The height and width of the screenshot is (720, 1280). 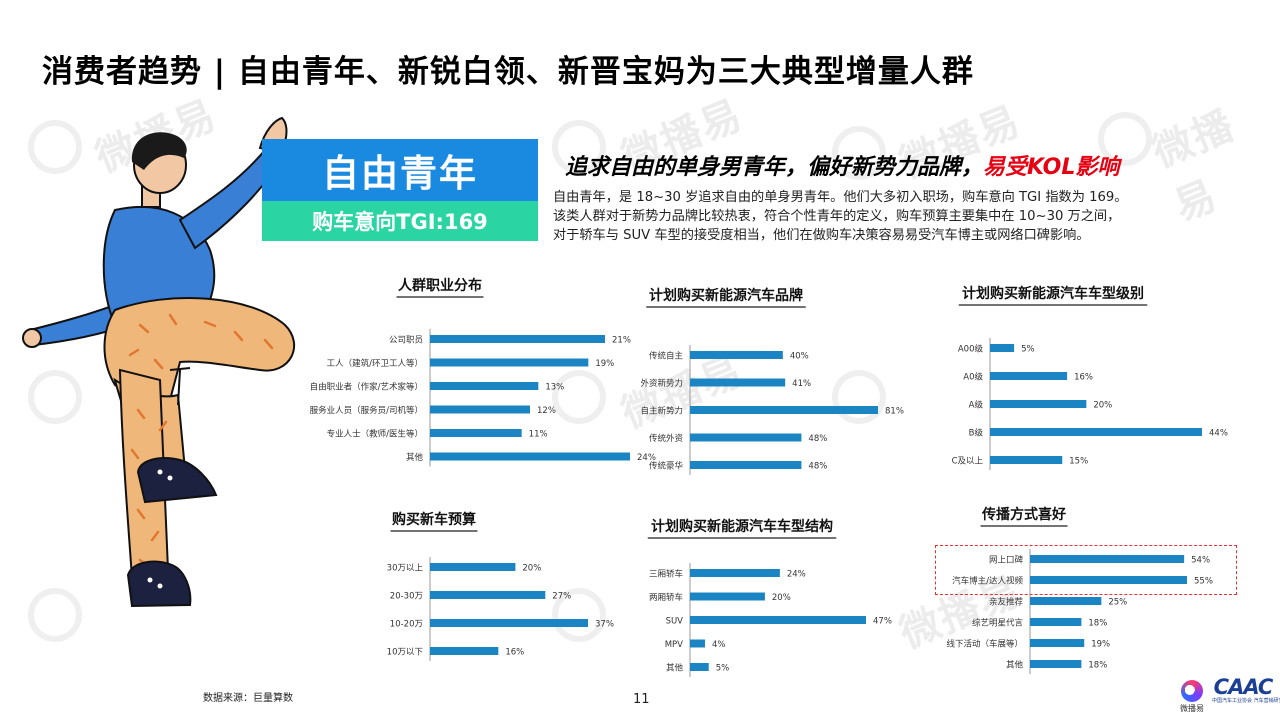 I want to click on chart-title: 购买新车预算, so click(x=434, y=519).